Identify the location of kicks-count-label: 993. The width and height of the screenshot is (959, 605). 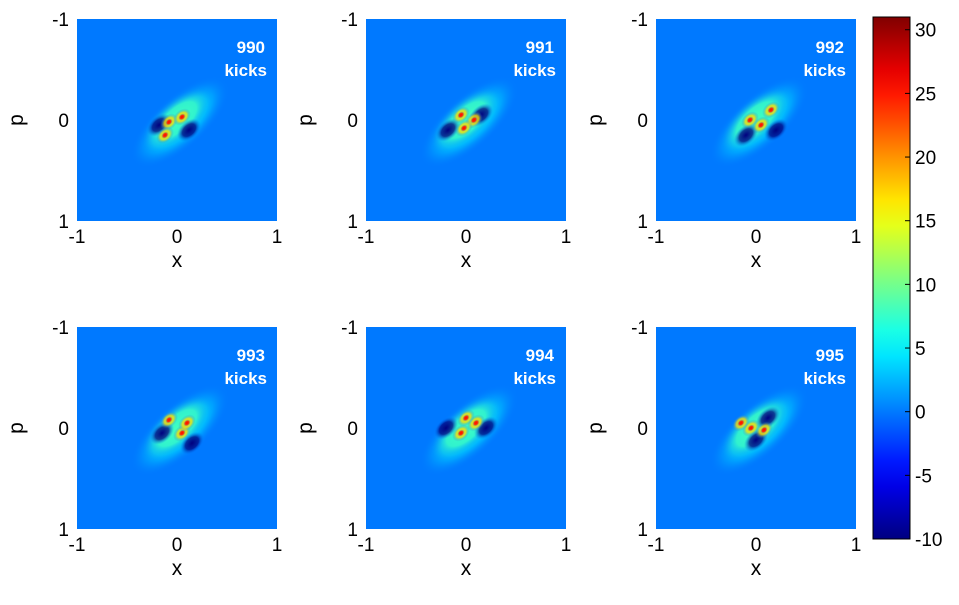
(251, 355).